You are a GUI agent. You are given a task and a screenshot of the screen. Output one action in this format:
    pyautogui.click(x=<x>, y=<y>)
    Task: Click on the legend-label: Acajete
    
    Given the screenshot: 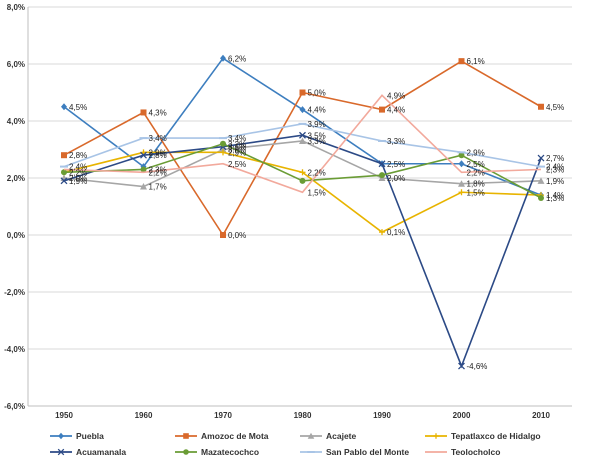 What is the action you would take?
    pyautogui.click(x=341, y=436)
    